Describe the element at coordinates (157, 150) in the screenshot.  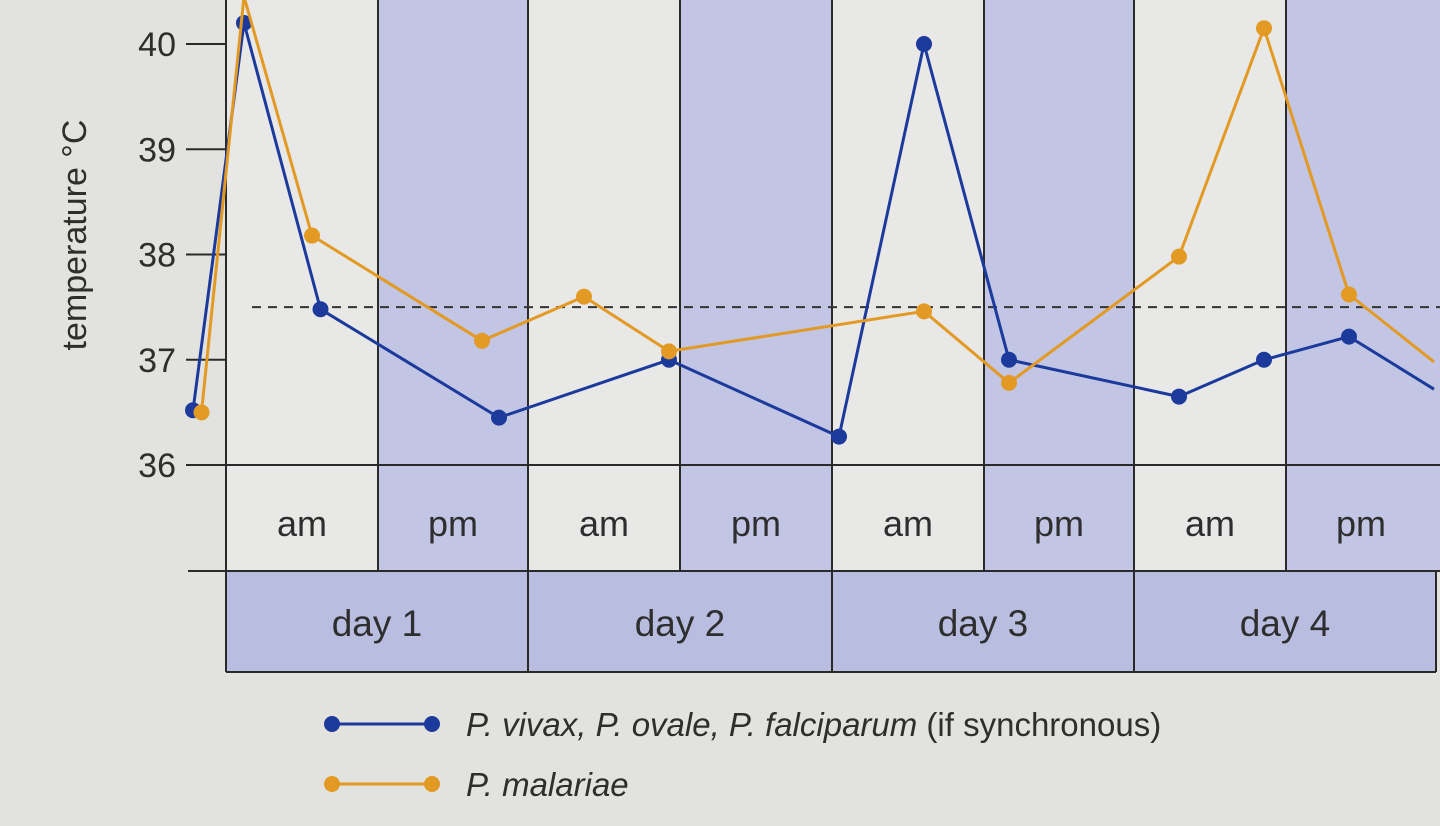
I see `y-tick-label: 39` at that location.